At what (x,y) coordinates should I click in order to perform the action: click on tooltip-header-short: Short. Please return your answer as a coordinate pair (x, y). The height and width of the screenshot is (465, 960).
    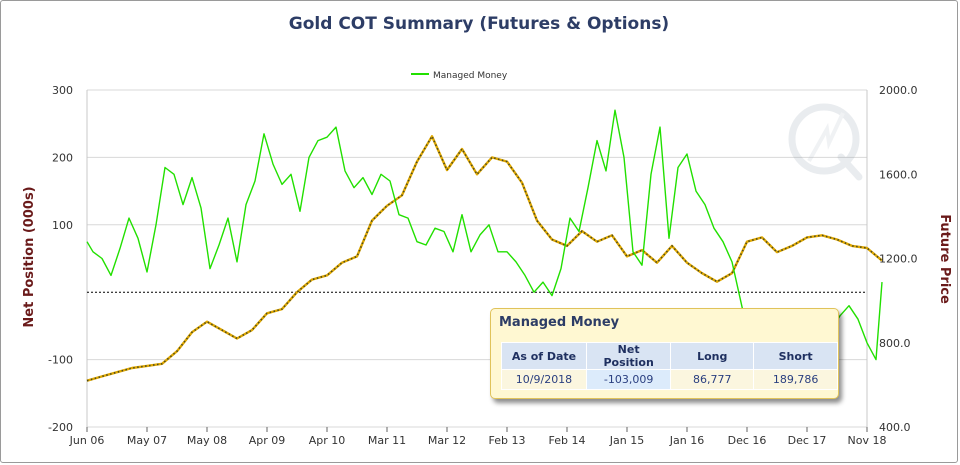
    Looking at the image, I should click on (795, 356).